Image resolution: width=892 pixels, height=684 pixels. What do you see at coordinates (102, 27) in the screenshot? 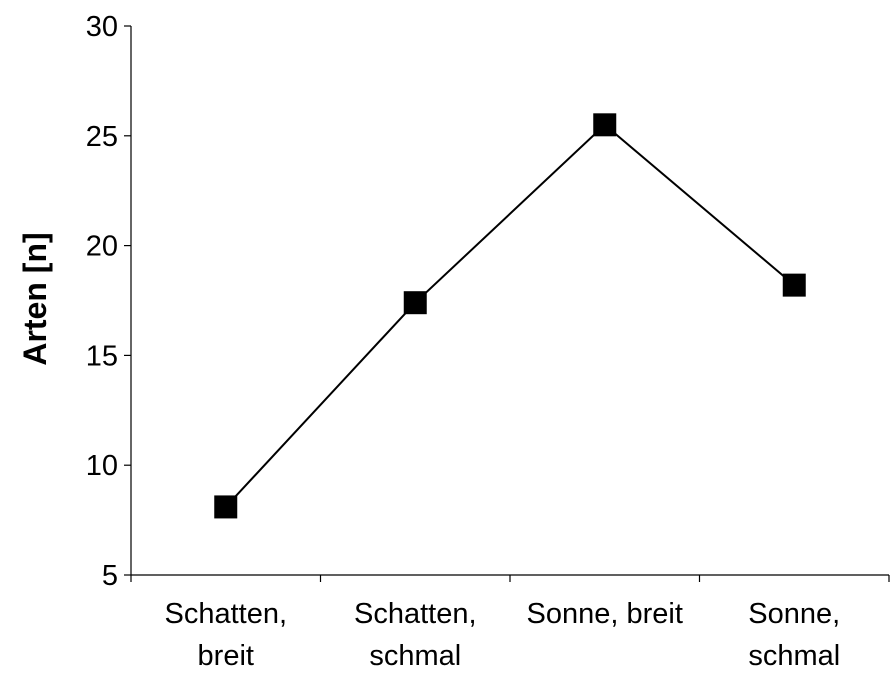
I see `y-tick-label: 30` at bounding box center [102, 27].